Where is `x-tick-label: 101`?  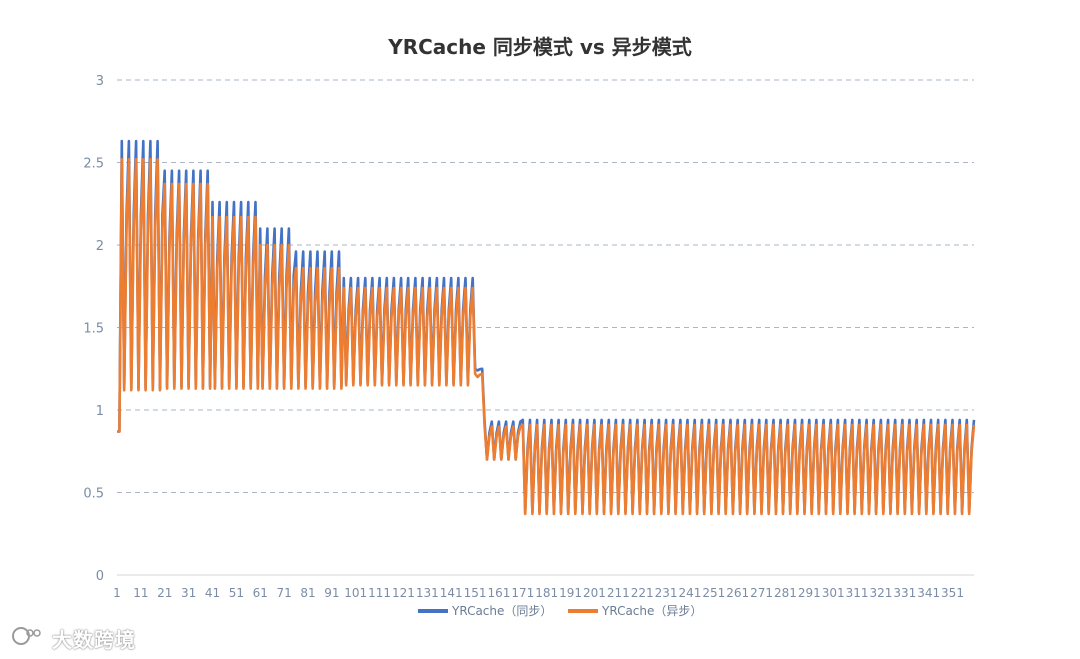 x-tick-label: 101 is located at coordinates (355, 593).